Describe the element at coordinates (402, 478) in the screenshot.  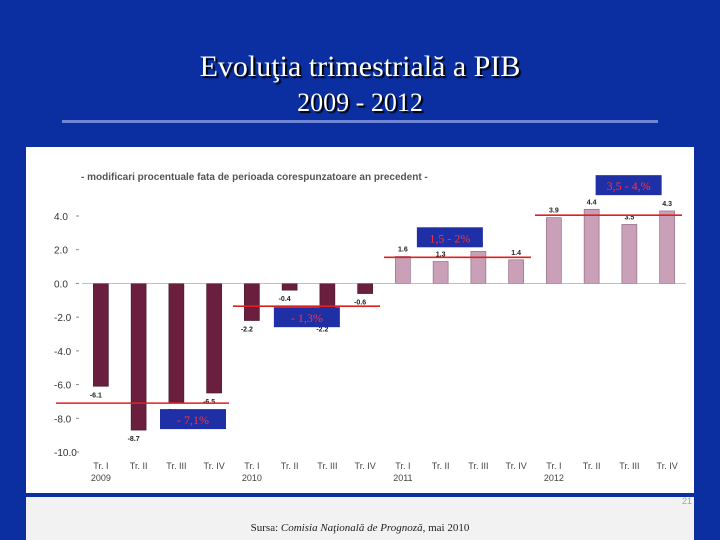
I see `year-label: 2011` at that location.